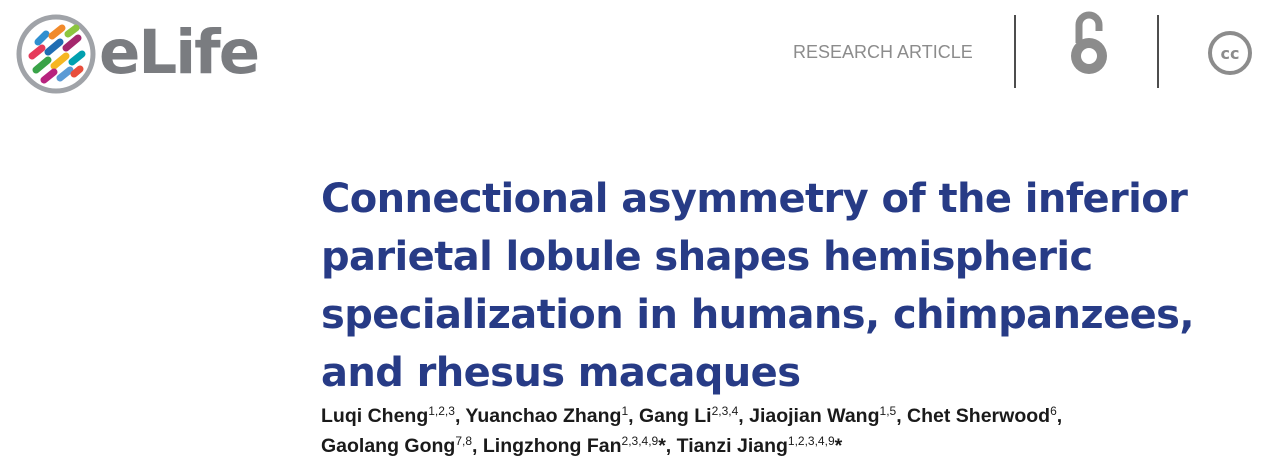 The height and width of the screenshot is (469, 1275). What do you see at coordinates (464, 441) in the screenshot?
I see `affiliation-superscript: 7,8` at bounding box center [464, 441].